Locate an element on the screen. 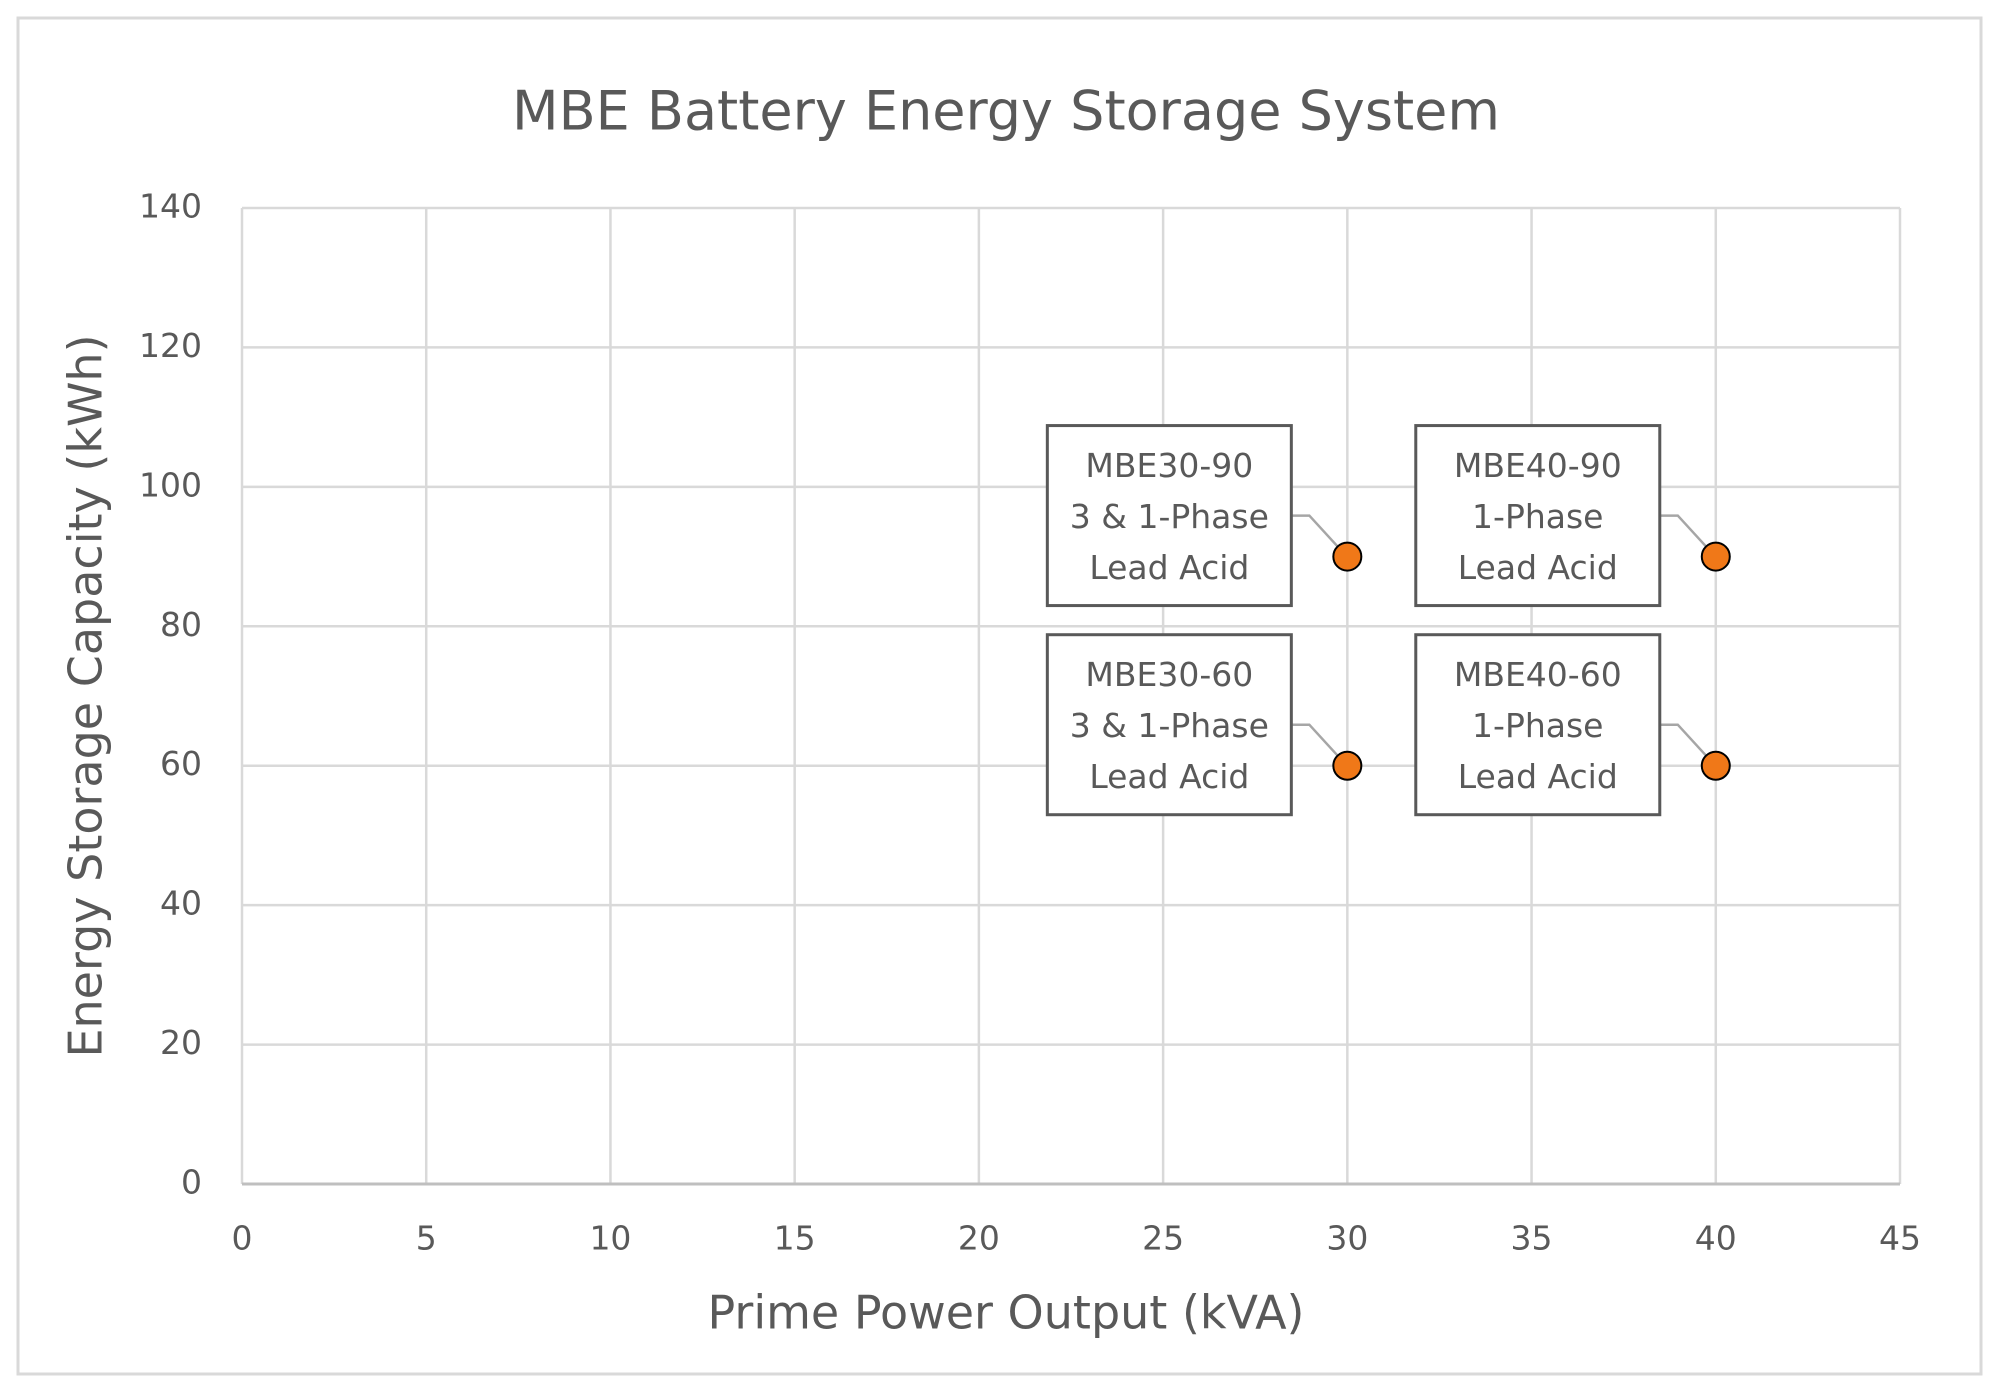 Image resolution: width=2000 pixels, height=1387 pixels. y-tick-label: 80 is located at coordinates (181, 624).